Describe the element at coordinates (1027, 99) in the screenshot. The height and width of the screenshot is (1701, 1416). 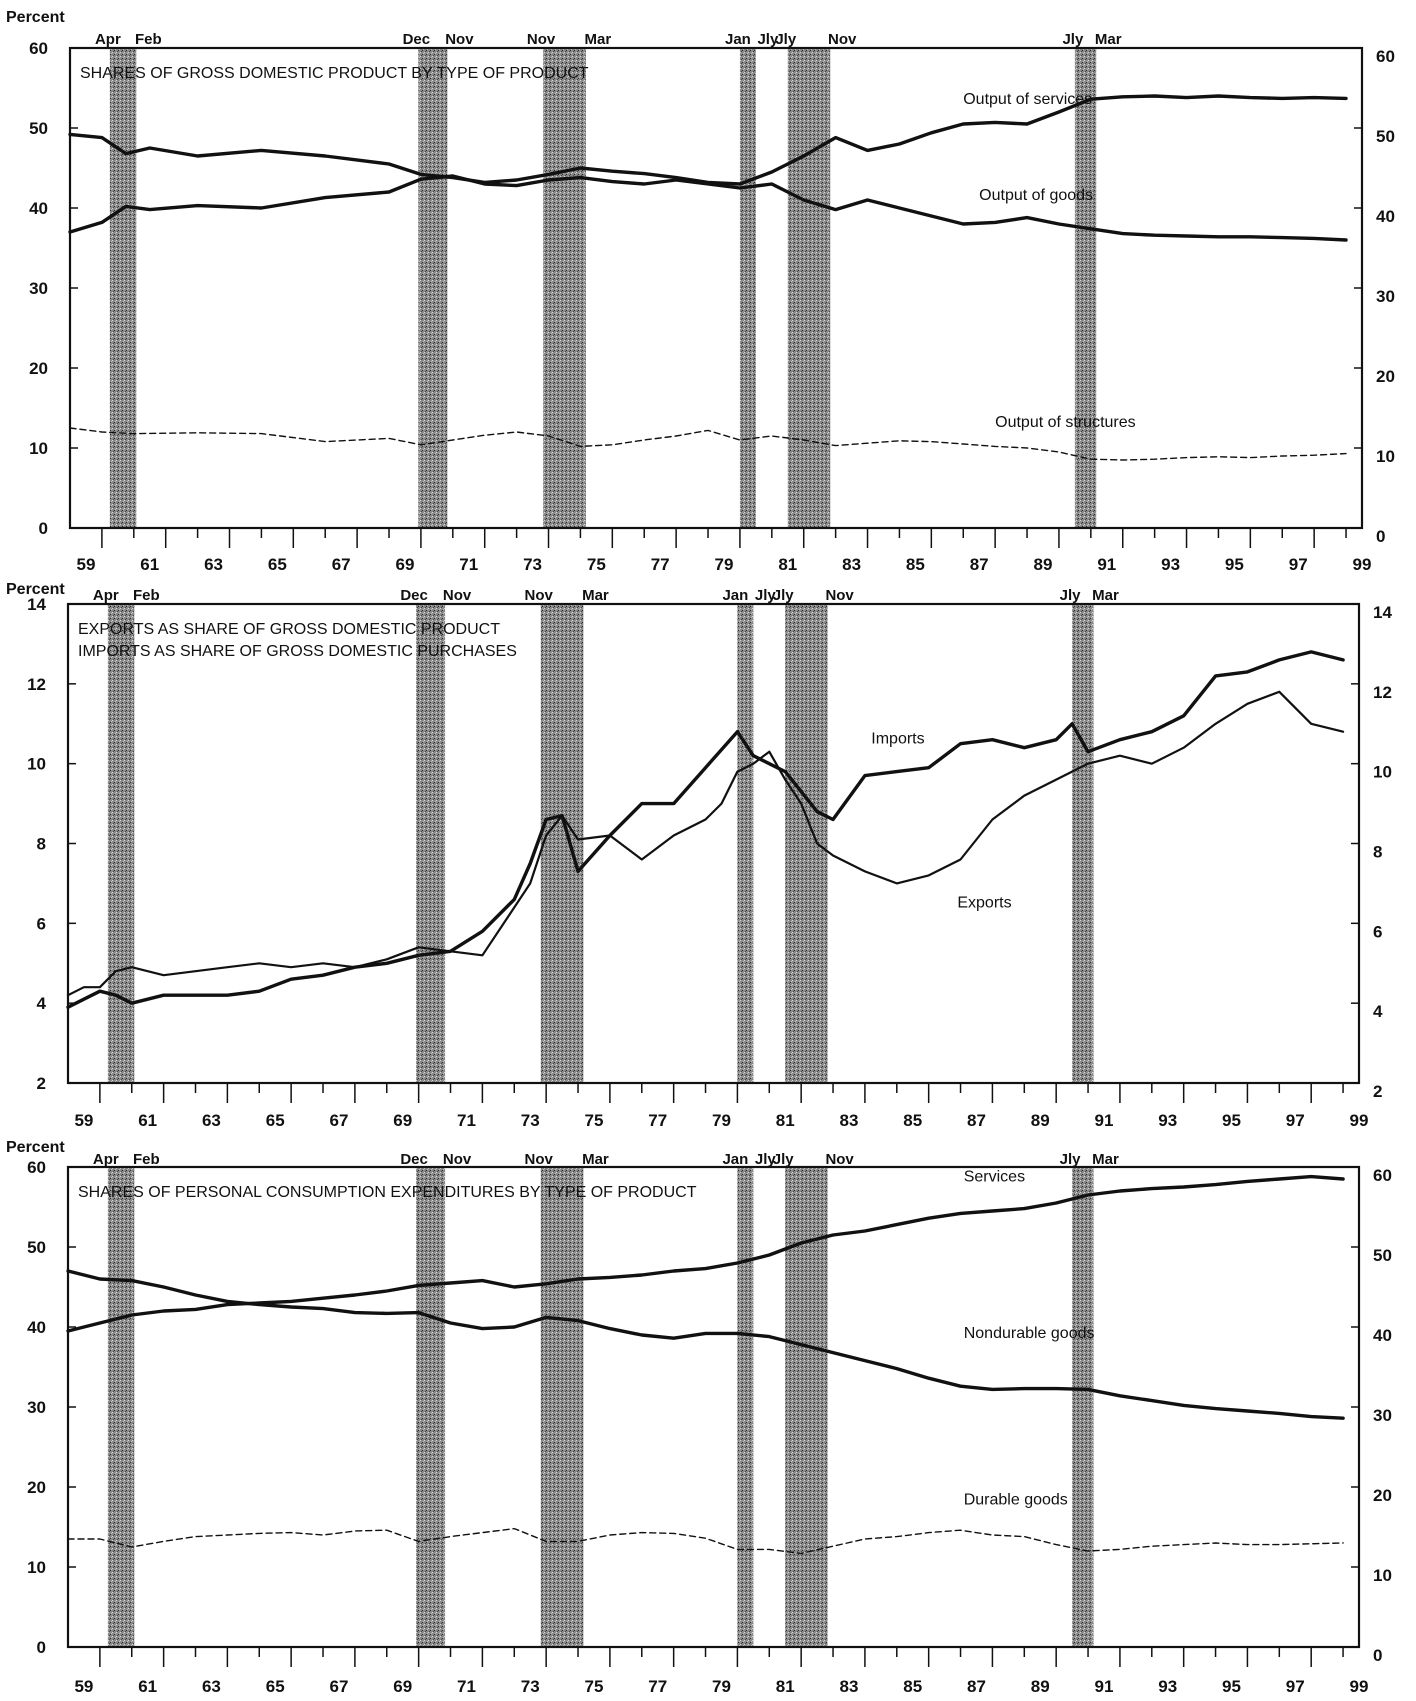
I see `series-label: Output of services` at that location.